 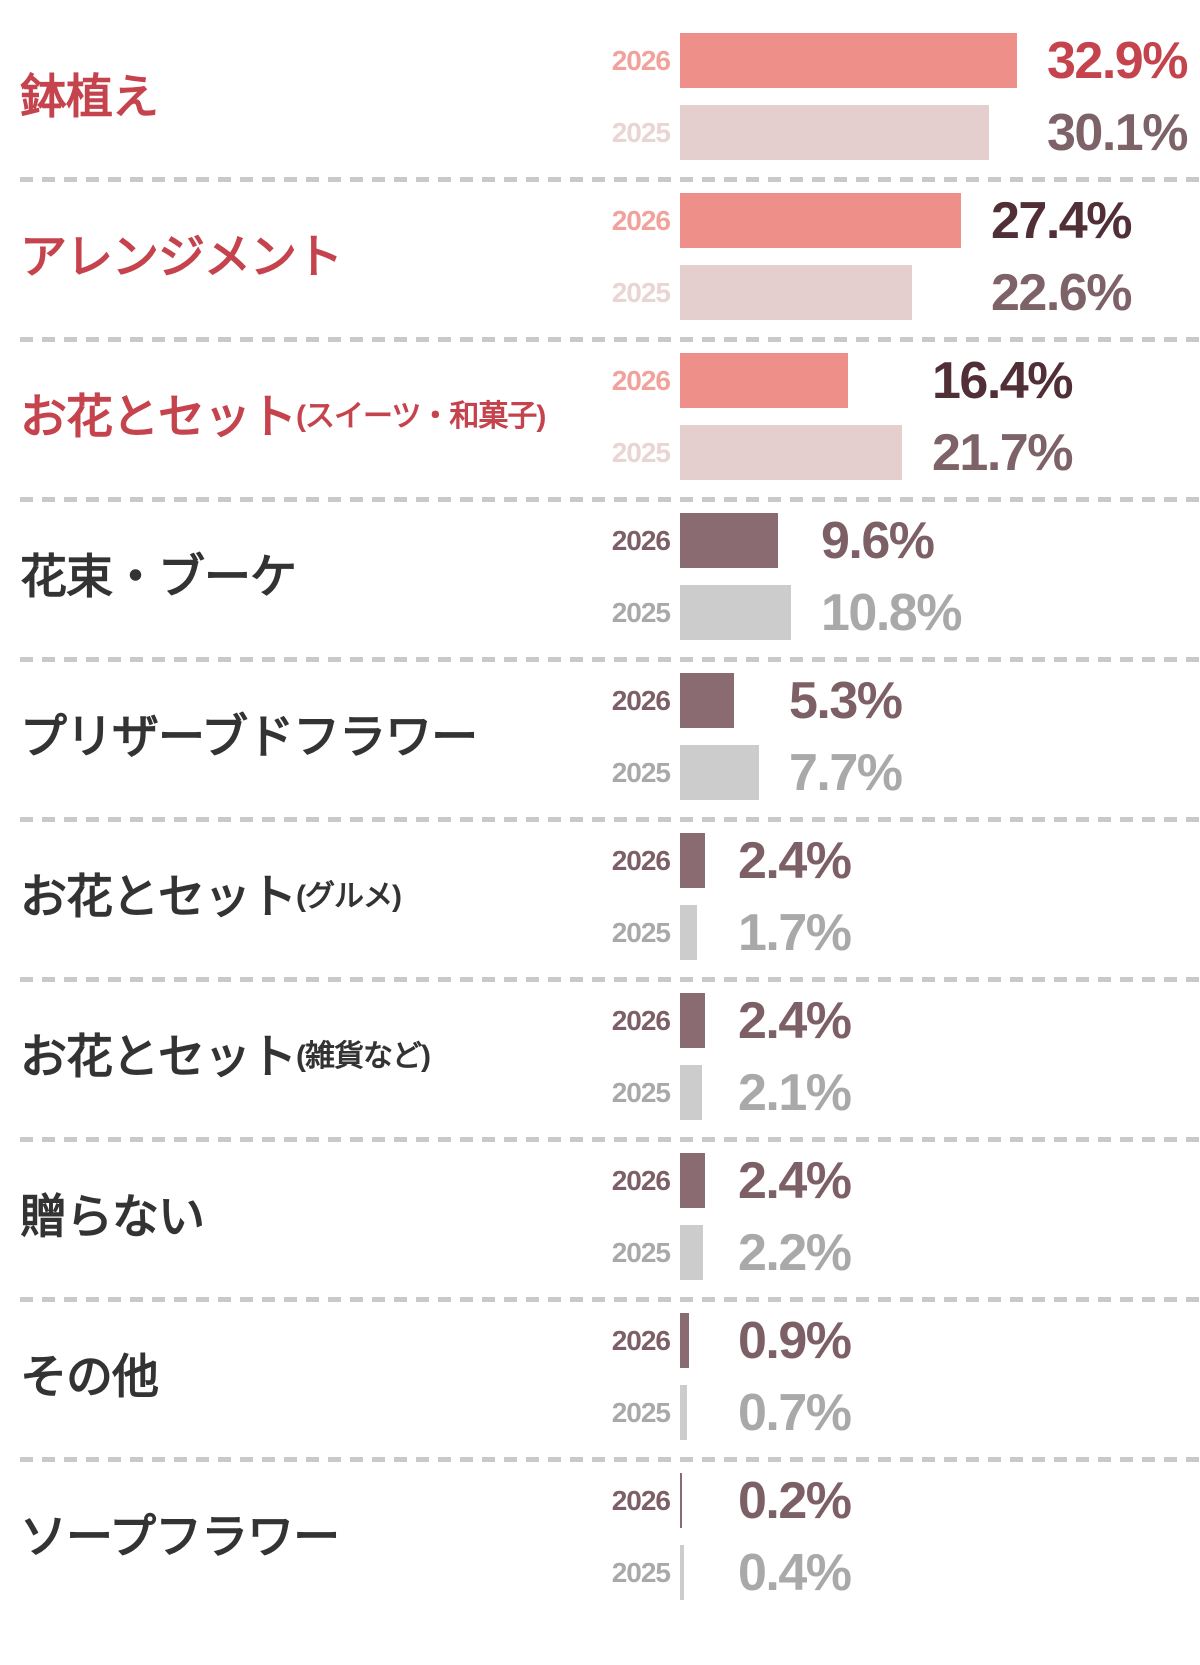 I want to click on value-label-2026: 5.3%, so click(x=846, y=700).